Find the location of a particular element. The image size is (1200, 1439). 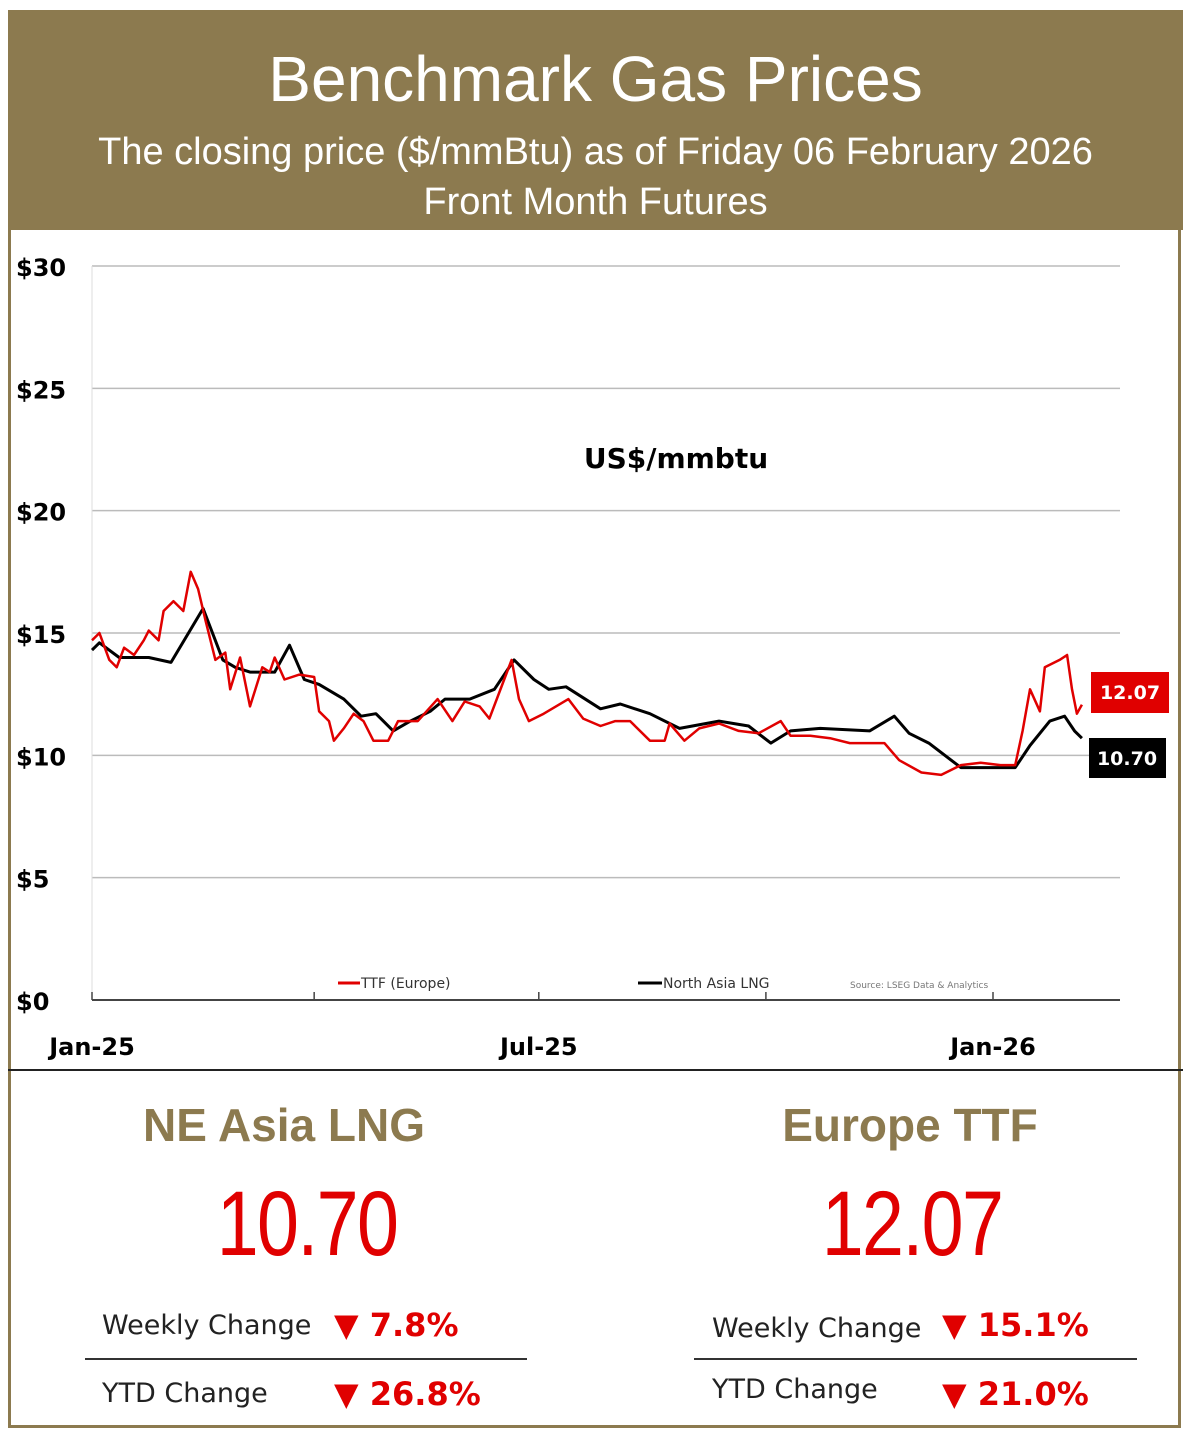

source-note: Source: LSEG Data & Analytics is located at coordinates (919, 986).